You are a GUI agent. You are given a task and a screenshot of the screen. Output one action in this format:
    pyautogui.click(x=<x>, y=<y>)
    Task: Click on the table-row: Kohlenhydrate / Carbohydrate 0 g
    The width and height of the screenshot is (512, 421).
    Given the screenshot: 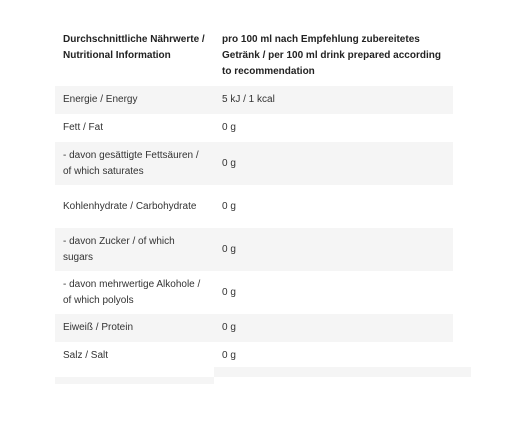 What is the action you would take?
    pyautogui.click(x=254, y=206)
    